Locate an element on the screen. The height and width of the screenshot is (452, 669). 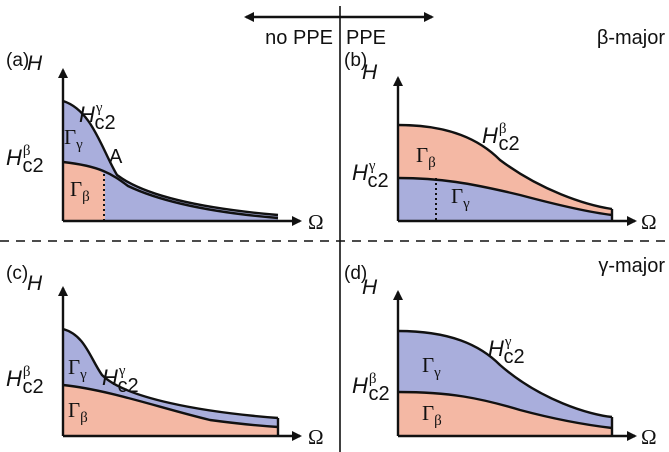
region-beta-d is located at coordinates (505, 414).